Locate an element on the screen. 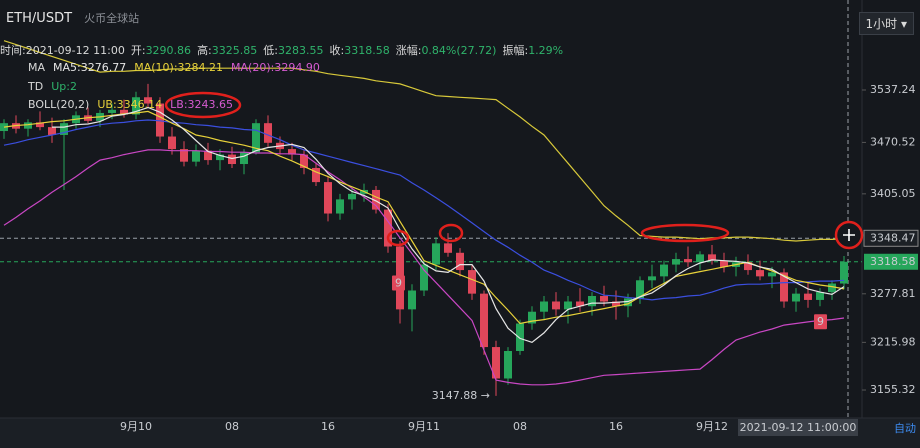  info-item: 收:3318.58 is located at coordinates (362, 50).